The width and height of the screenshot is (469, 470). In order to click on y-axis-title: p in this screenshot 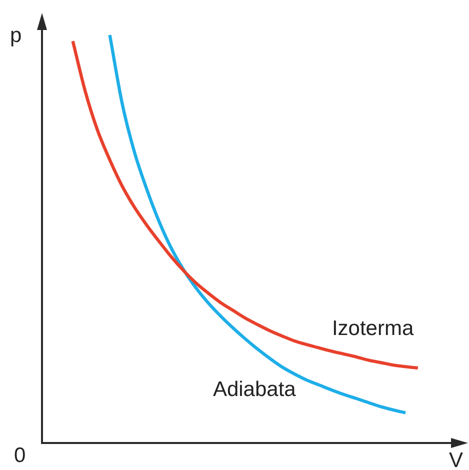, I will do `click(16, 35)`.